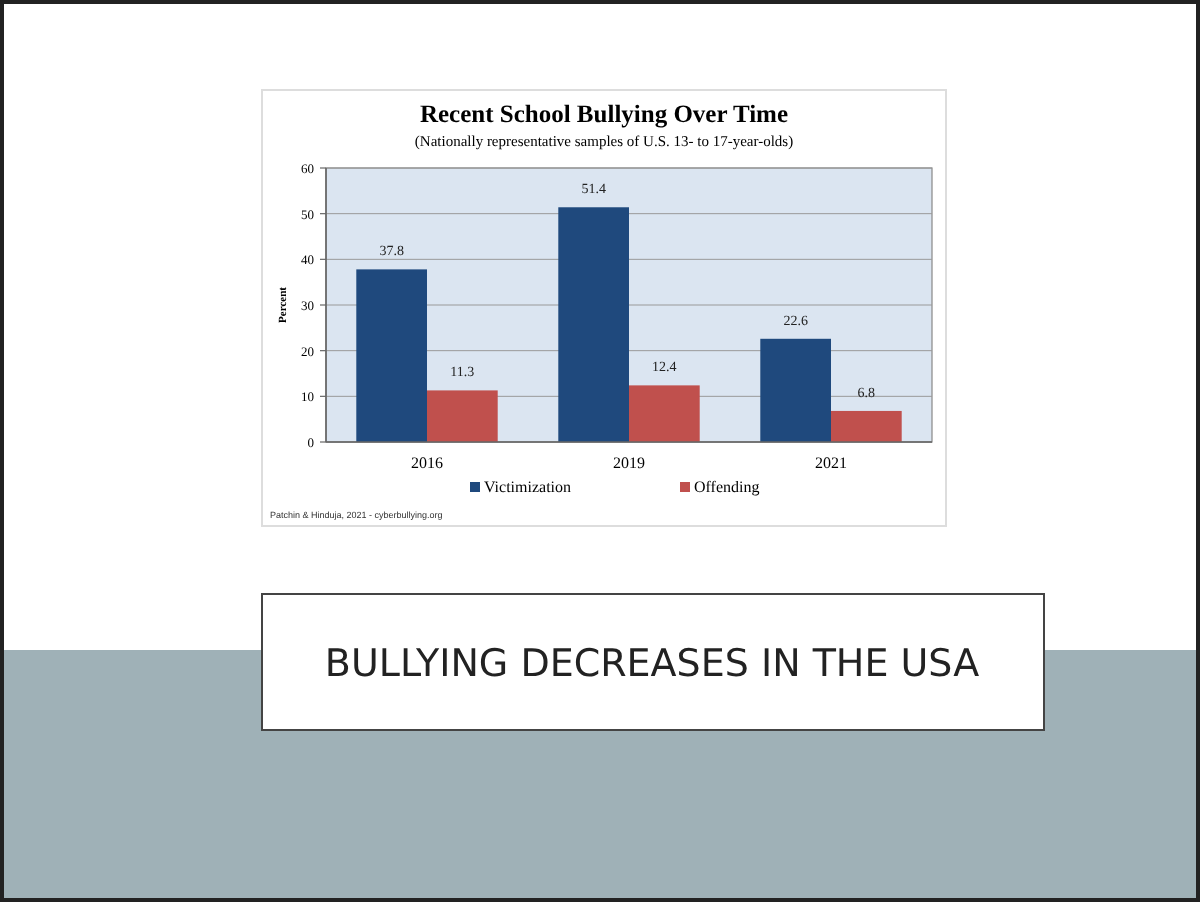 This screenshot has width=1200, height=902. What do you see at coordinates (528, 487) in the screenshot?
I see `legend-label: Victimization` at bounding box center [528, 487].